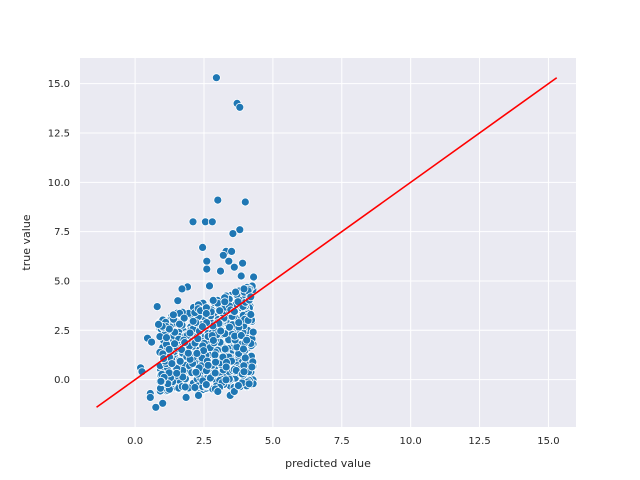 This screenshot has height=480, width=640. What do you see at coordinates (26, 242) in the screenshot?
I see `y-axis-label: true value` at bounding box center [26, 242].